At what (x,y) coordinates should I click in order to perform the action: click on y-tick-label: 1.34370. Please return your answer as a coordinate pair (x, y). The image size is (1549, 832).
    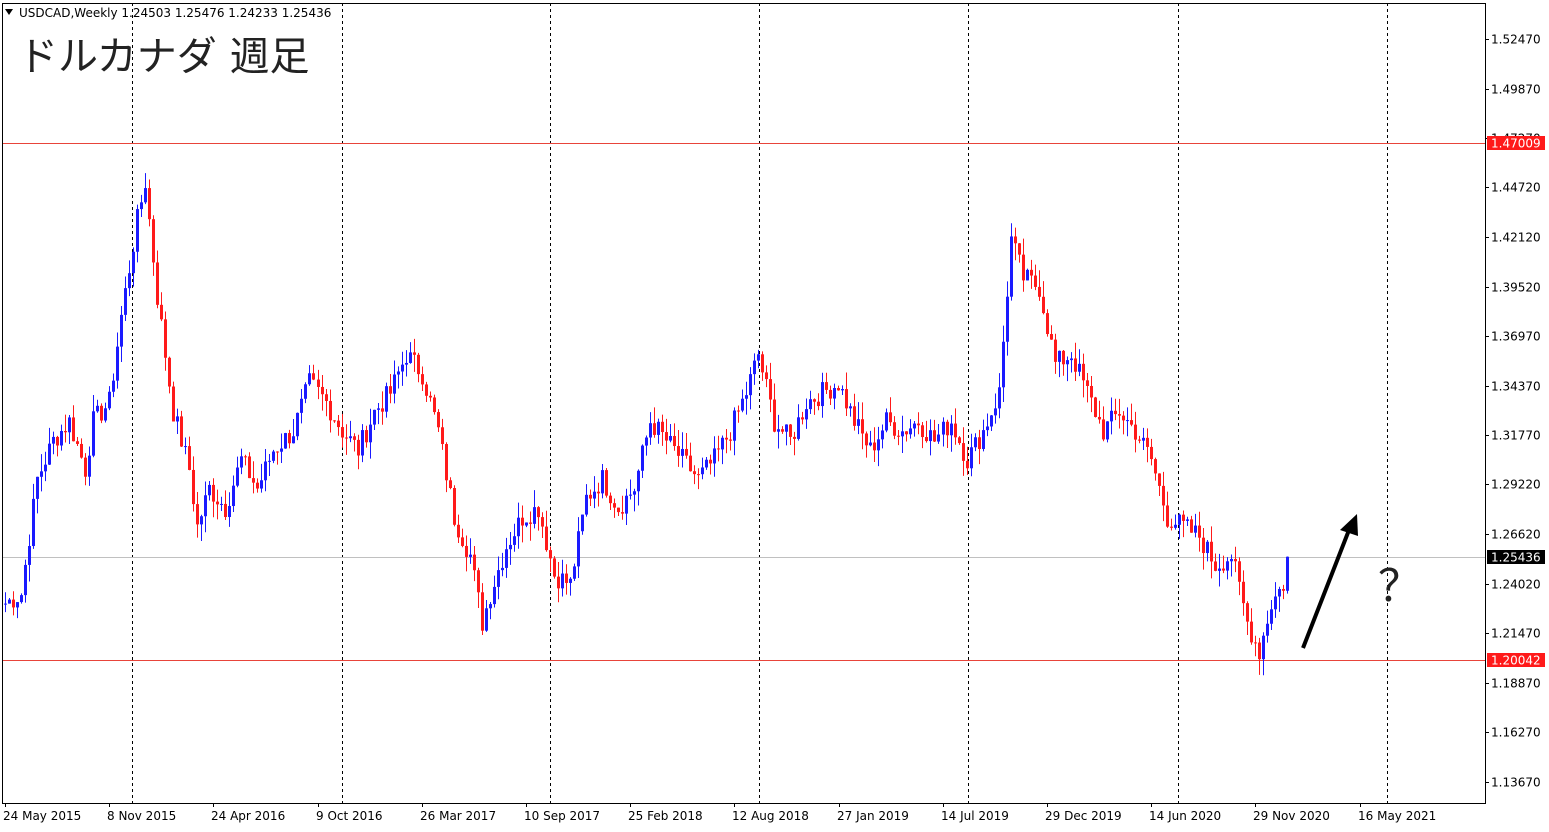
    Looking at the image, I should click on (1516, 387).